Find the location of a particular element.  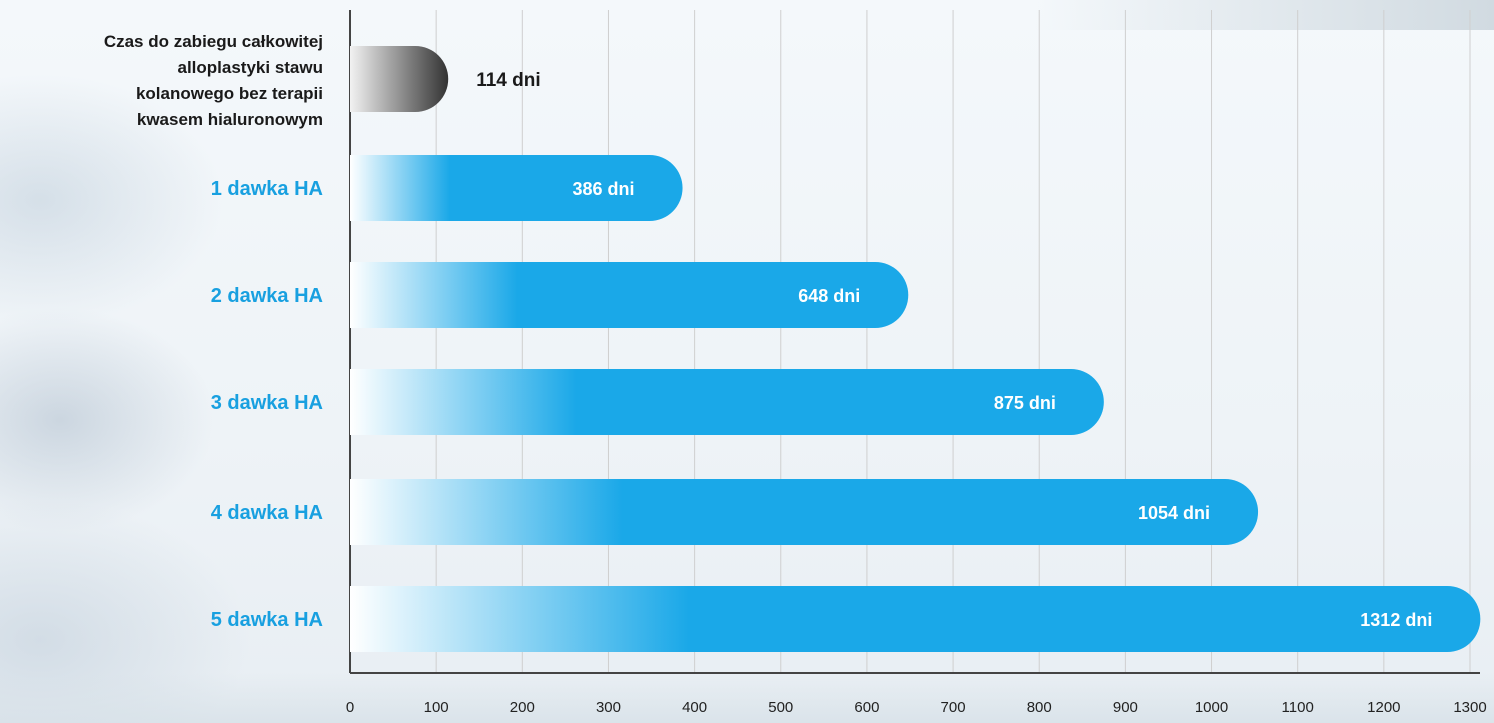

x-tick-label: 1100 is located at coordinates (1298, 707).